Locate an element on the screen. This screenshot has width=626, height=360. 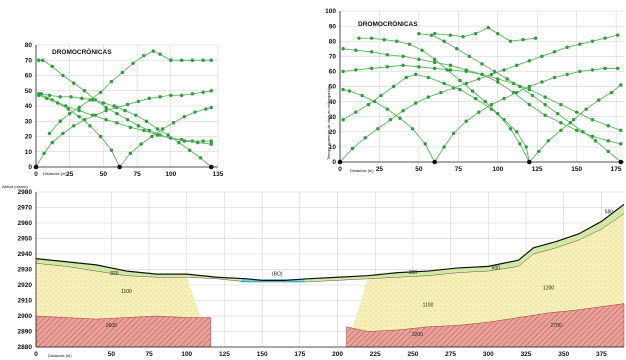
chart-1-frame is located at coordinates (126, 106).